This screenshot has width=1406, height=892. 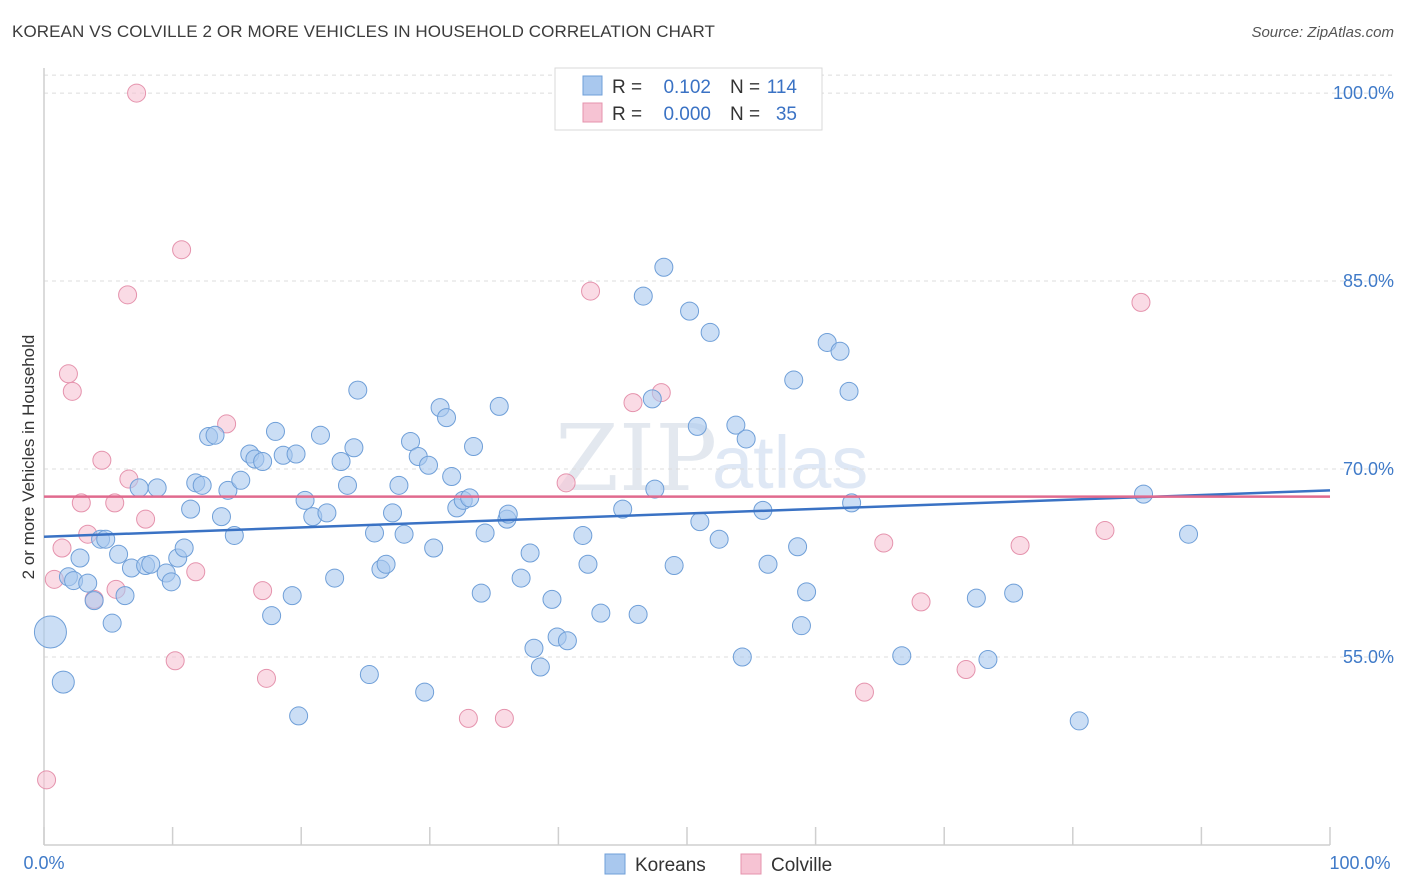 What do you see at coordinates (670, 865) in the screenshot?
I see `legend-bottom-korean-label: Koreans` at bounding box center [670, 865].